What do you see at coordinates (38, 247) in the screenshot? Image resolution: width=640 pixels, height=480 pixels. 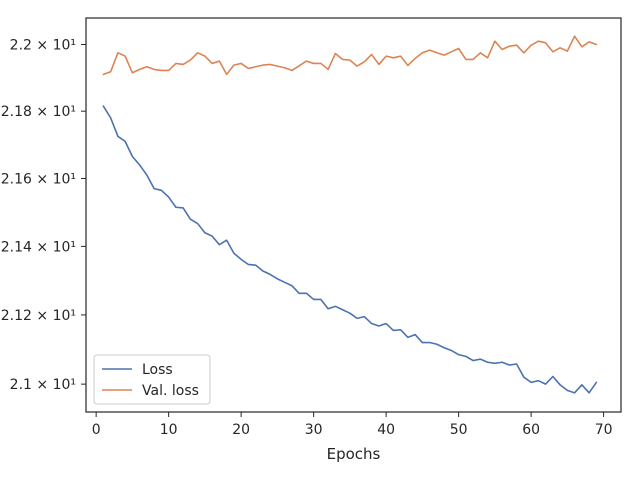 I see `y-tick-label: 2.14 × 10¹` at bounding box center [38, 247].